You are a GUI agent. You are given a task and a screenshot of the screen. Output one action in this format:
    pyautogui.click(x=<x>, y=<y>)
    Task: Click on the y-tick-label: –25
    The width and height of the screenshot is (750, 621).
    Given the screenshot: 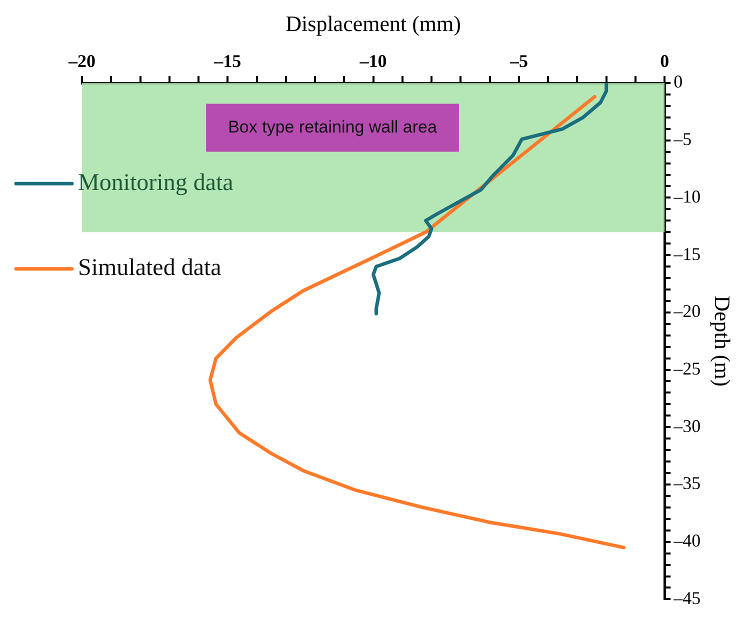 What is the action you would take?
    pyautogui.click(x=686, y=368)
    